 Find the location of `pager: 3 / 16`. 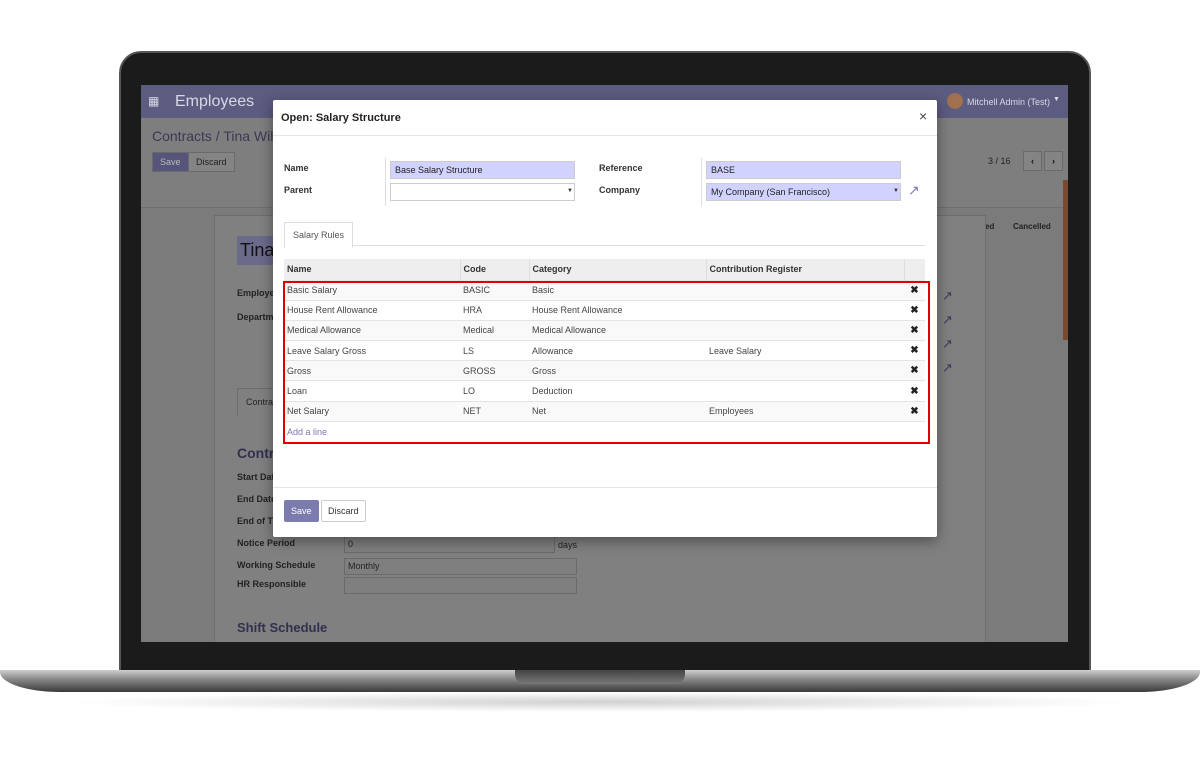

pager: 3 / 16 is located at coordinates (999, 161).